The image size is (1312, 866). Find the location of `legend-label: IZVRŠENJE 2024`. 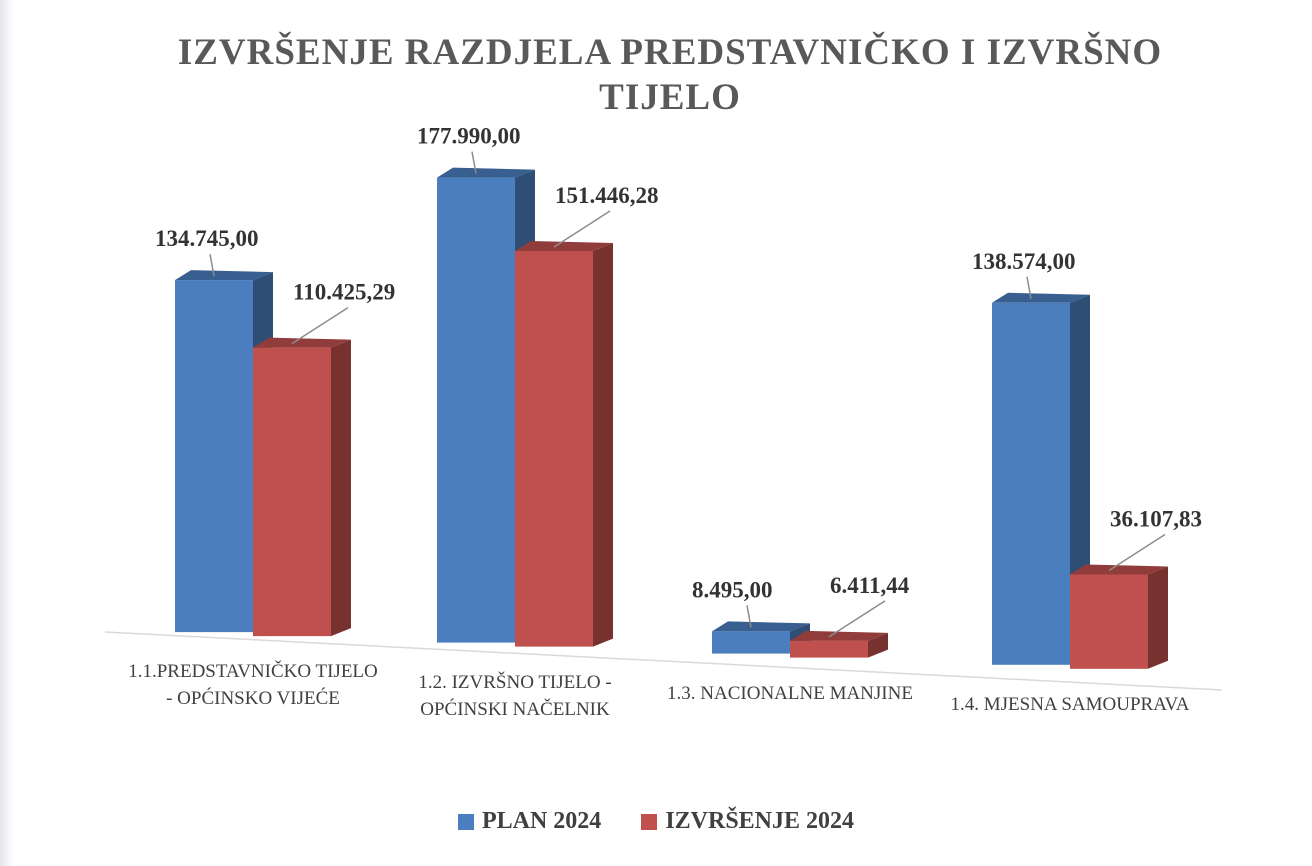

legend-label: IZVRŠENJE 2024 is located at coordinates (760, 821).